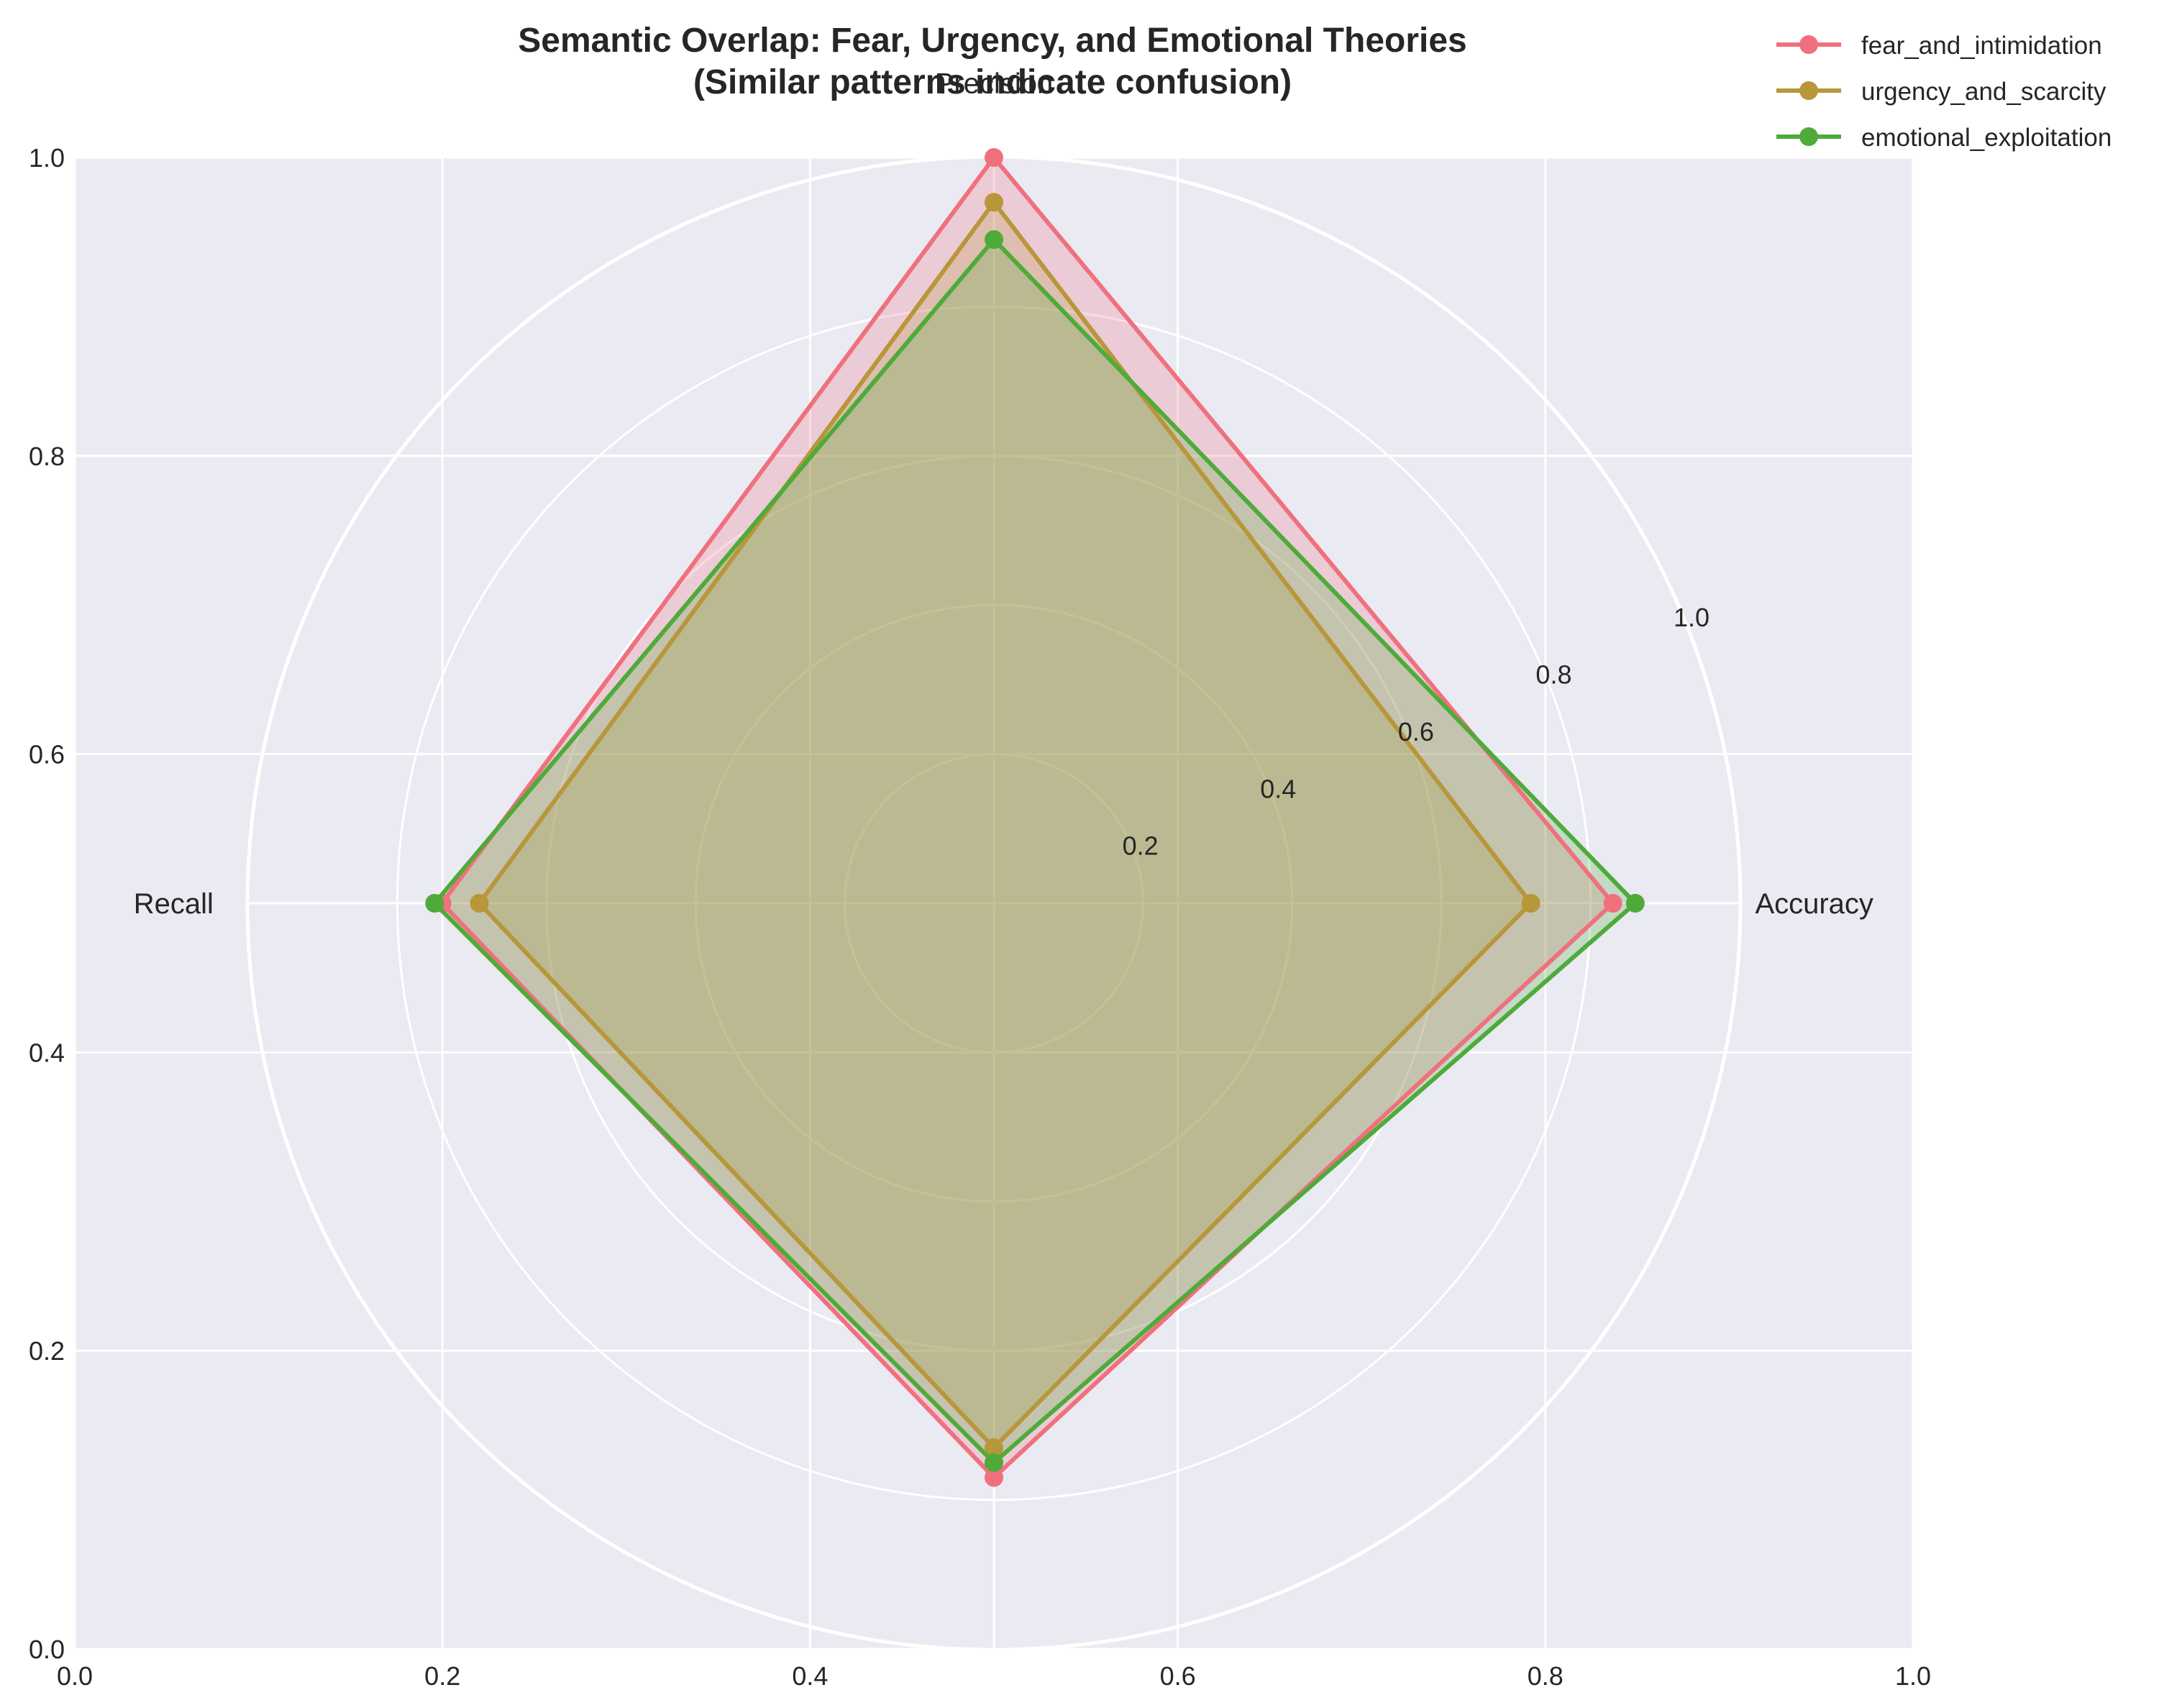  Describe the element at coordinates (994, 157) in the screenshot. I see `data-point-fear_and_intimidation-Precision` at that location.